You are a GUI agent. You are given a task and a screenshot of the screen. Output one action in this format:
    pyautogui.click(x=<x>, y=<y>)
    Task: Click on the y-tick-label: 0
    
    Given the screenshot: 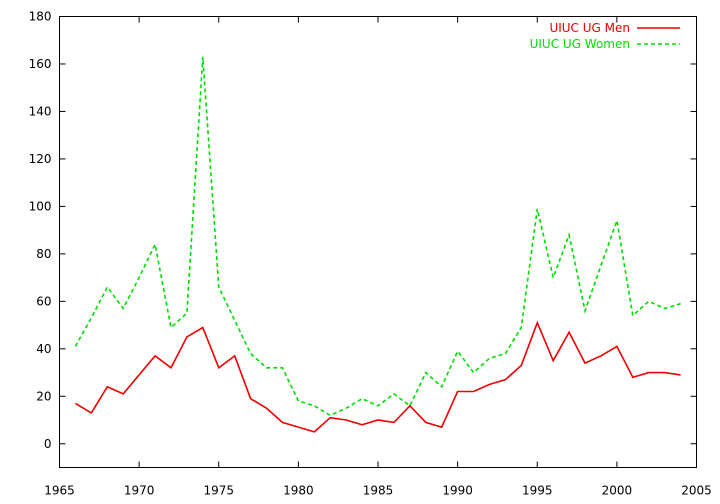 What is the action you would take?
    pyautogui.click(x=48, y=444)
    